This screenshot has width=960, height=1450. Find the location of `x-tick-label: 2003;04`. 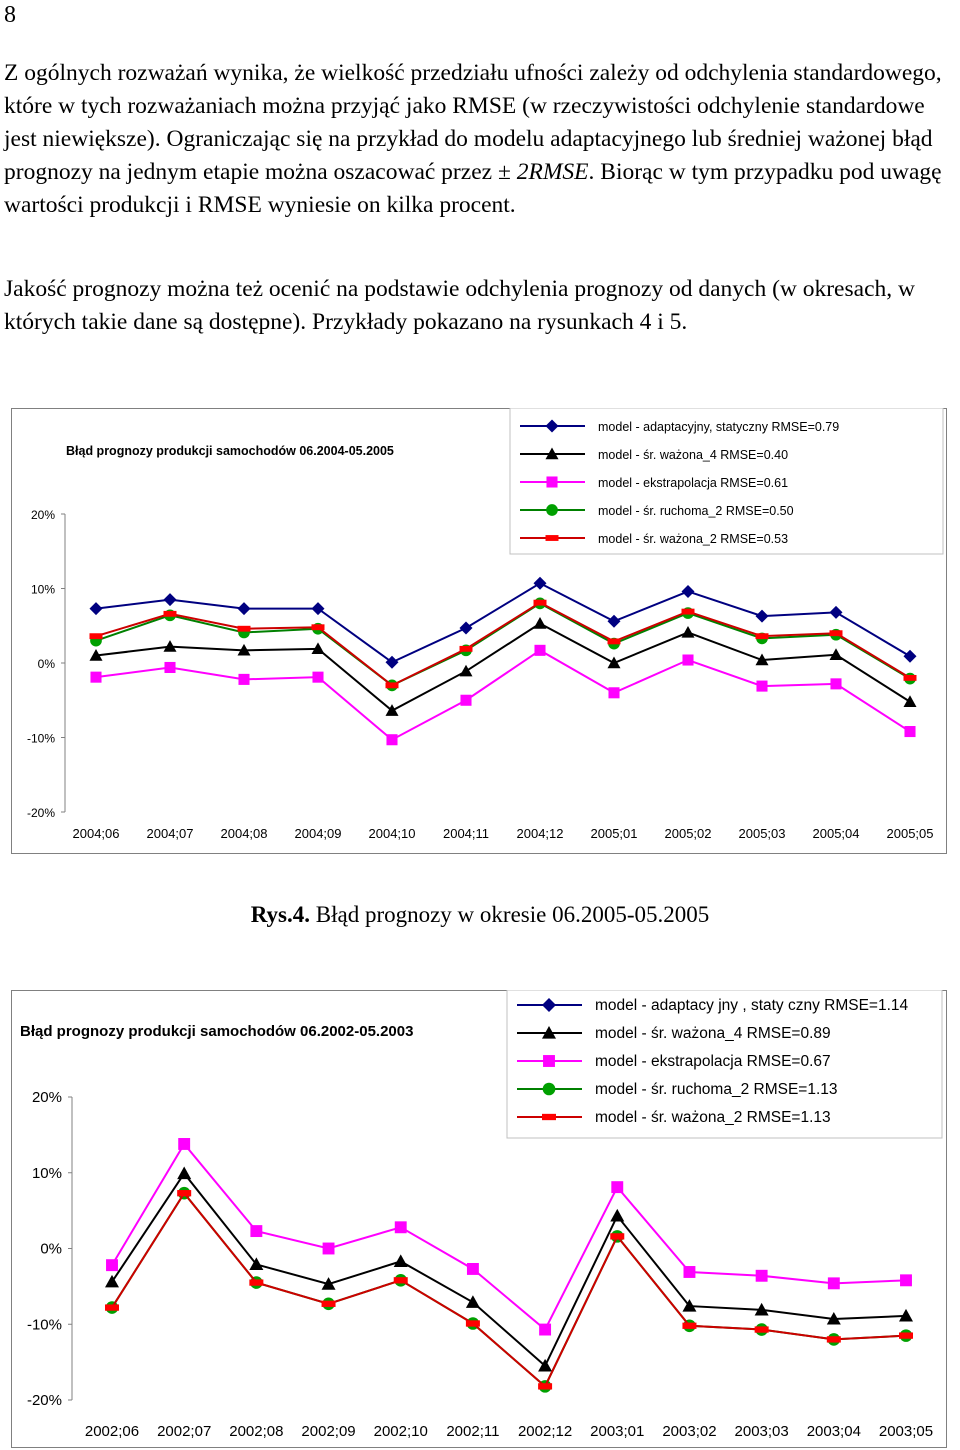

x-tick-label: 2003;04 is located at coordinates (834, 1431).